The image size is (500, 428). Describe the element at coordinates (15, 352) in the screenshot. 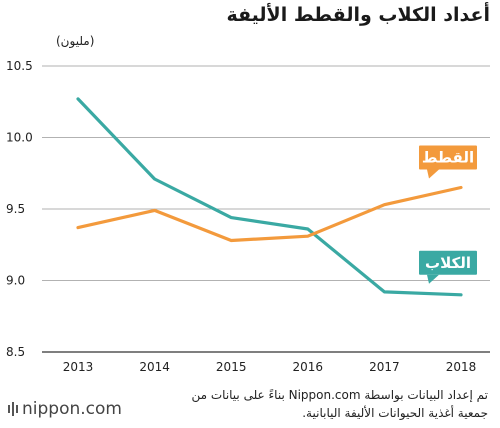

I see `y-tick-label: 8.5` at that location.